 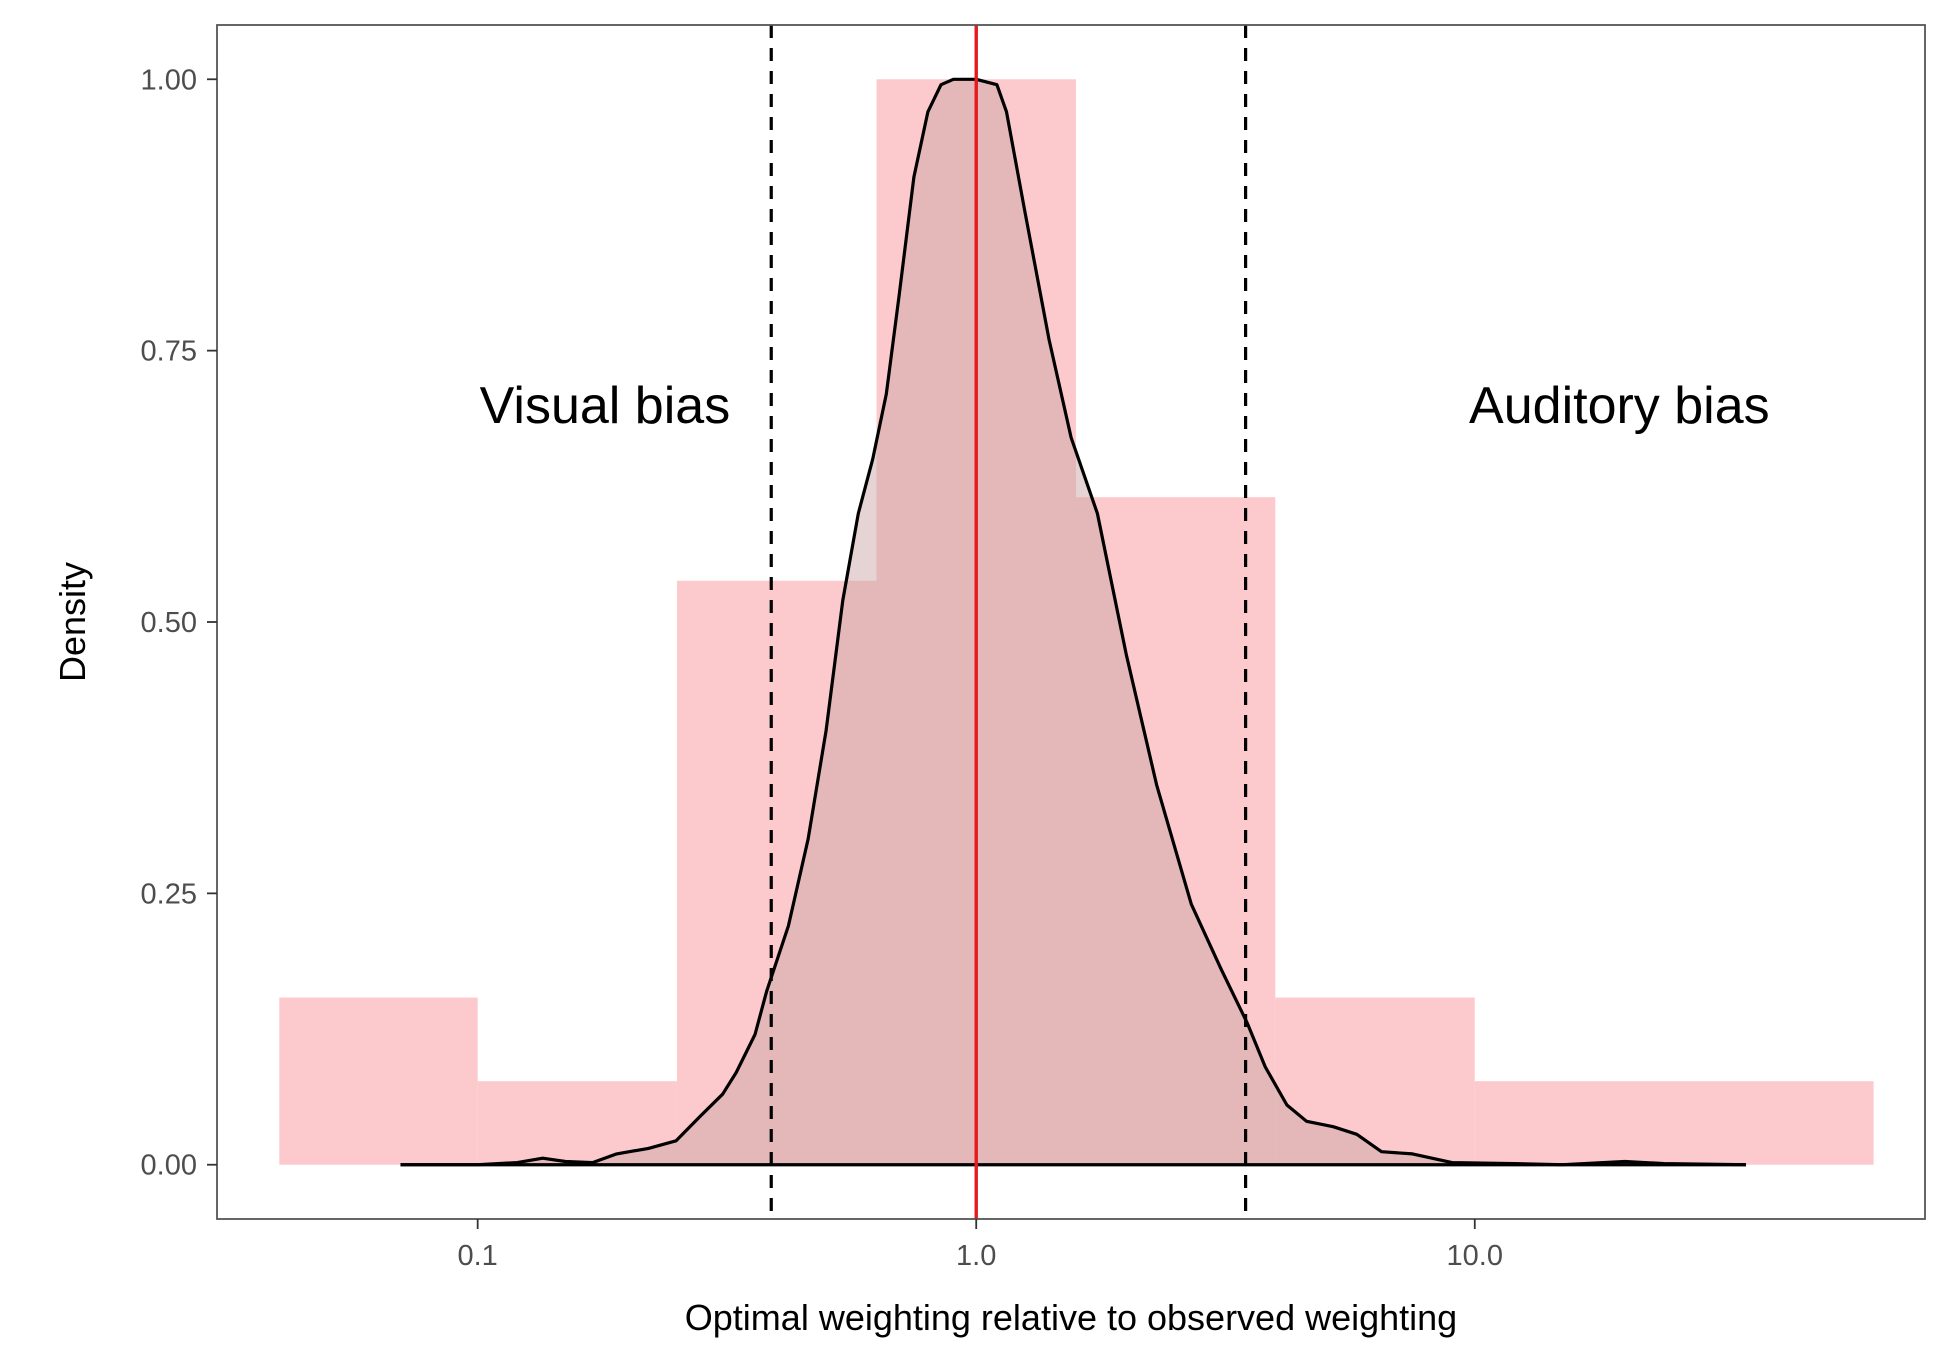 What do you see at coordinates (169, 894) in the screenshot?
I see `y-tick-label-2: 0.25` at bounding box center [169, 894].